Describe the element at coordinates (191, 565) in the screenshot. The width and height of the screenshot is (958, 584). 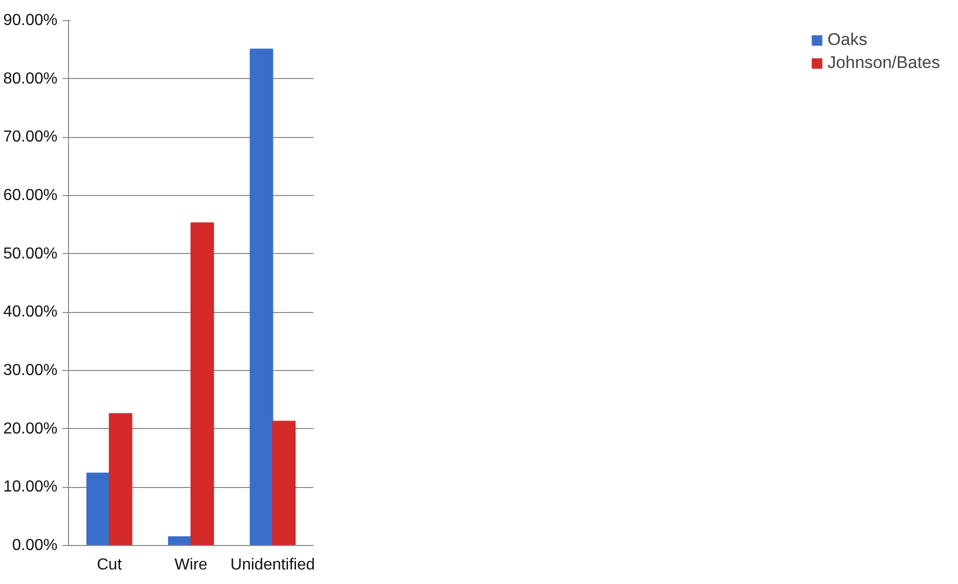
I see `x-tick-label: Wire` at that location.